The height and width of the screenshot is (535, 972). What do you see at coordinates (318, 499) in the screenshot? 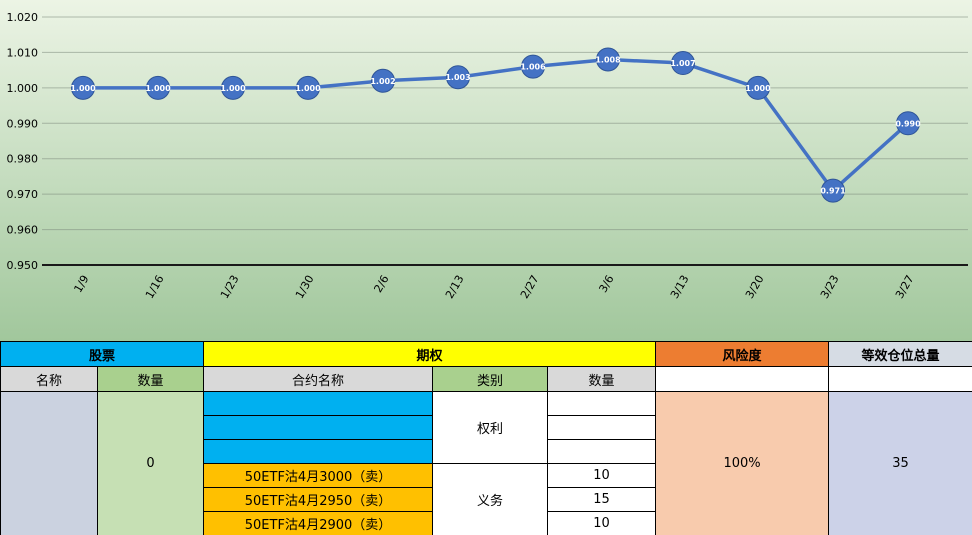
I see `contract-cell: 50ETF沽4月2950（卖）` at bounding box center [318, 499].